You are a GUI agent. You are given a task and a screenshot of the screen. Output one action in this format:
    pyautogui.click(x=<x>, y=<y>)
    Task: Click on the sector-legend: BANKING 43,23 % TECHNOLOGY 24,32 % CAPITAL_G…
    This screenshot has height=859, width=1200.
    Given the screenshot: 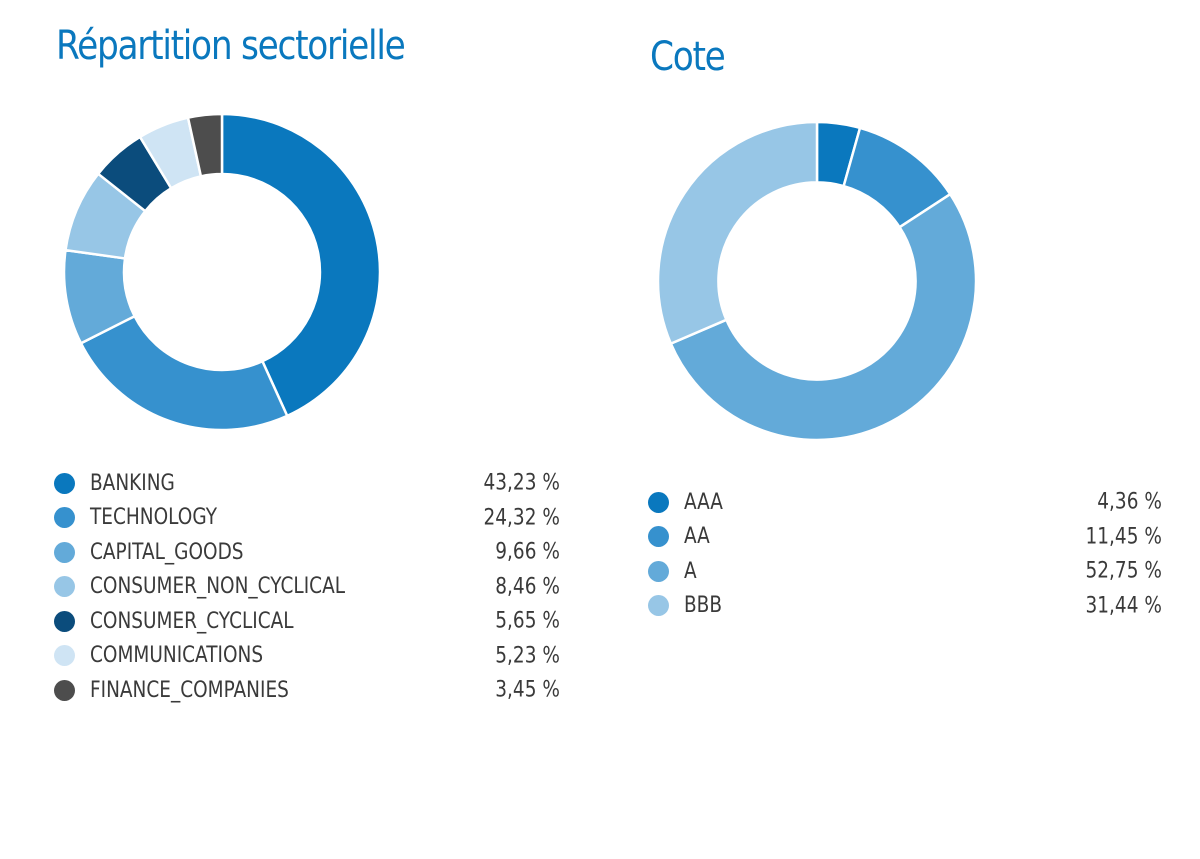 What is the action you would take?
    pyautogui.click(x=307, y=587)
    